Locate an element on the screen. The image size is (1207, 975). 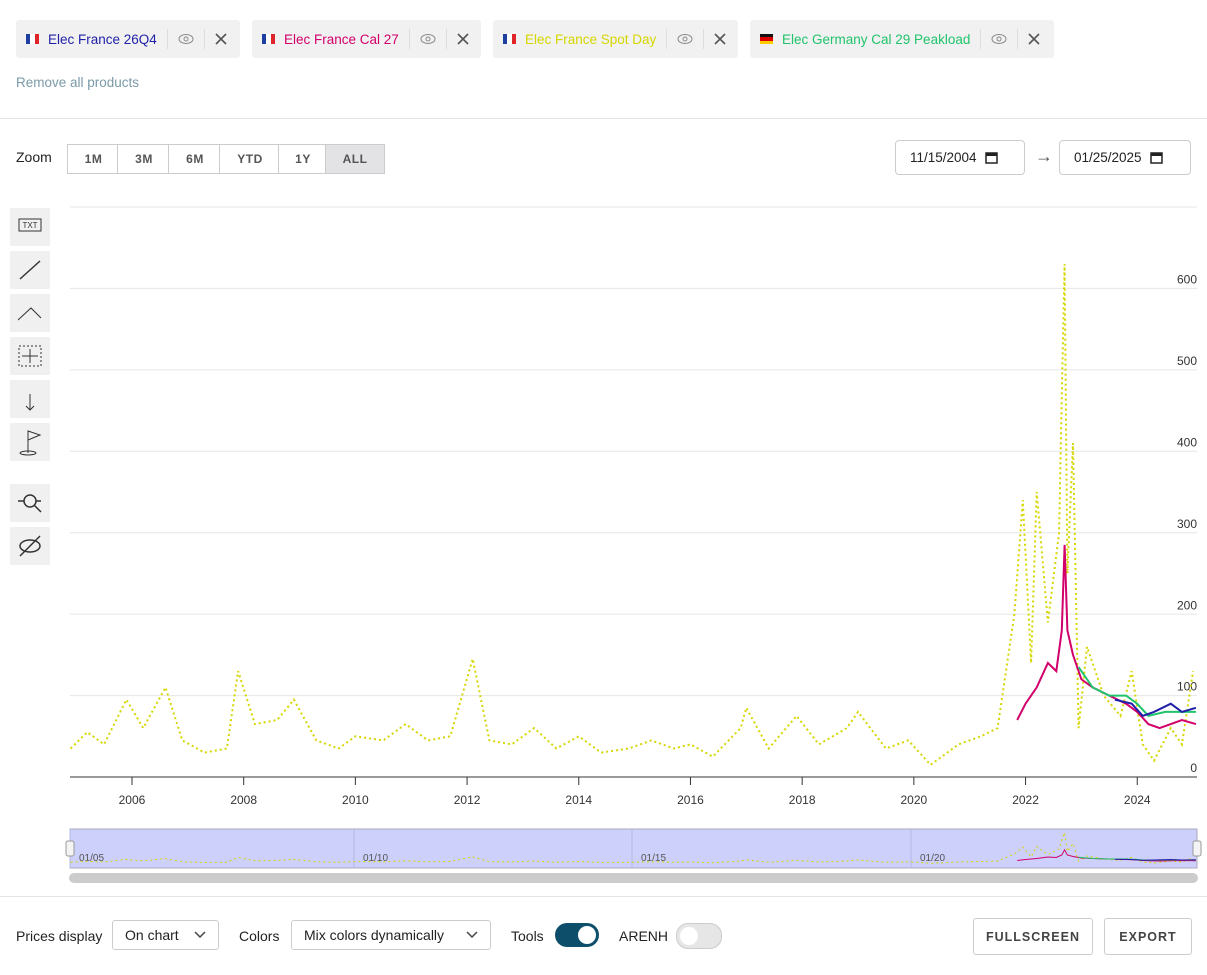
remove-all-link: Remove all products is located at coordinates (78, 82).